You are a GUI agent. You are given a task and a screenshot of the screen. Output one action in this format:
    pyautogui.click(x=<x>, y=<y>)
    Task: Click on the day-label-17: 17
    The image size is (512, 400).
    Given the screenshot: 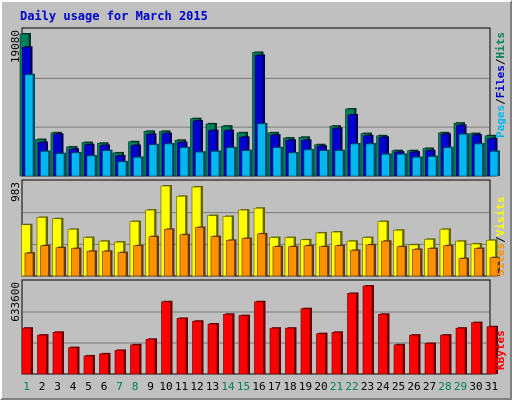 What is the action you would take?
    pyautogui.click(x=274, y=386)
    